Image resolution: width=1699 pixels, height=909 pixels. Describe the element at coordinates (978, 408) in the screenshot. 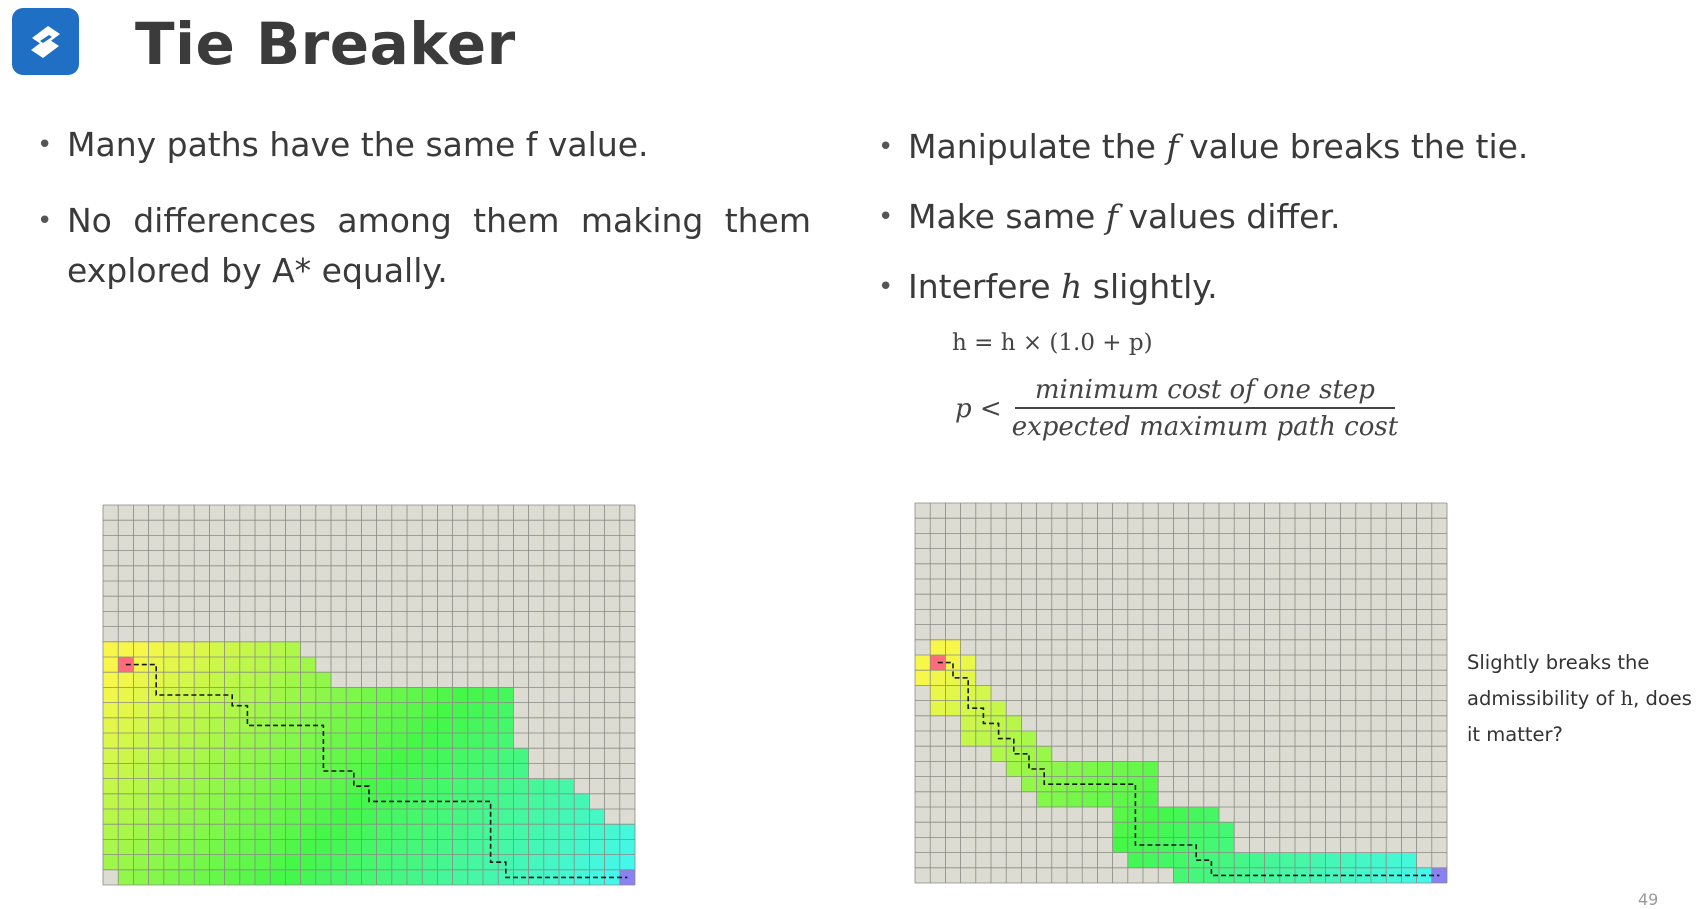

I see `inequality-lhs: p <` at that location.